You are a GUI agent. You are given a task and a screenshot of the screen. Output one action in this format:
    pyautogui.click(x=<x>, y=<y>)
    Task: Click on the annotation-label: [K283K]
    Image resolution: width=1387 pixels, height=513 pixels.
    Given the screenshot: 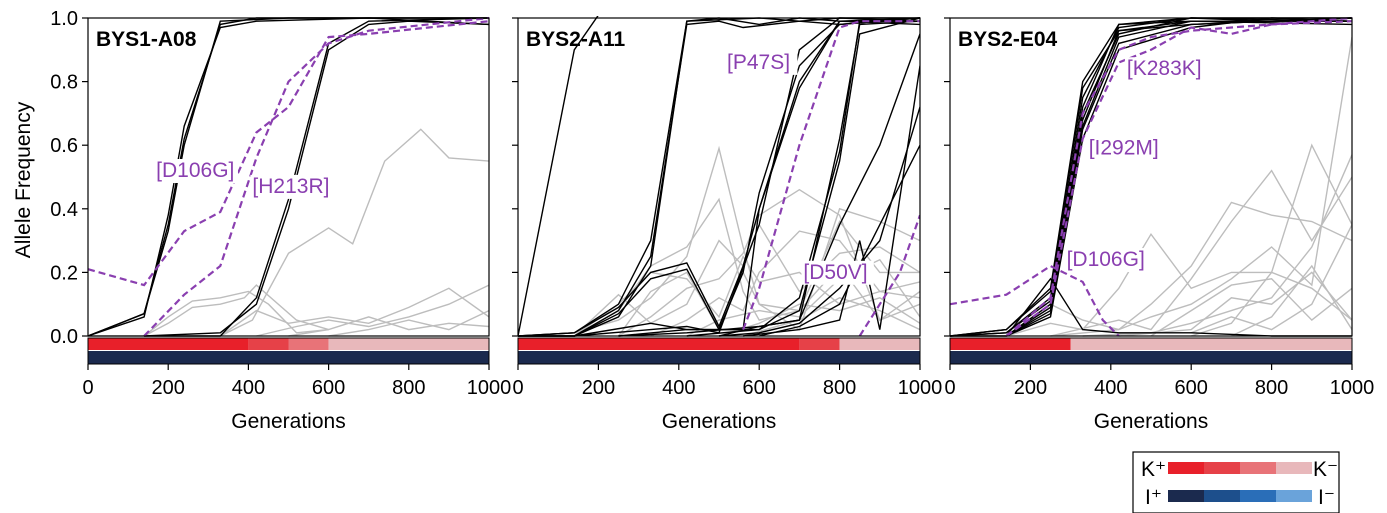 What is the action you would take?
    pyautogui.click(x=1164, y=68)
    